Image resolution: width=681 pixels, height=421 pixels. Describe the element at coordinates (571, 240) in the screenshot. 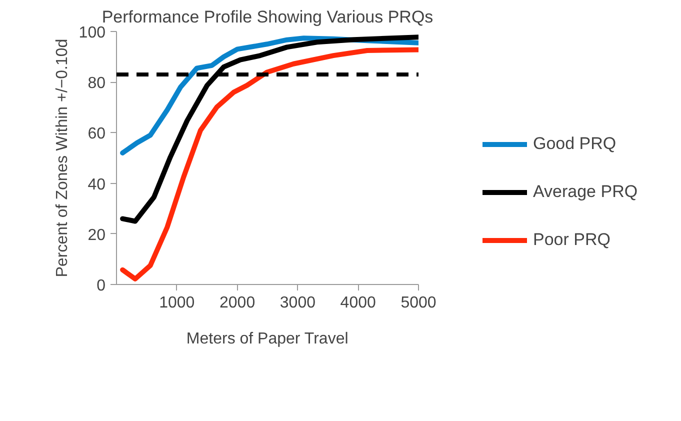

I see `legend-label: Poor PRQ` at that location.